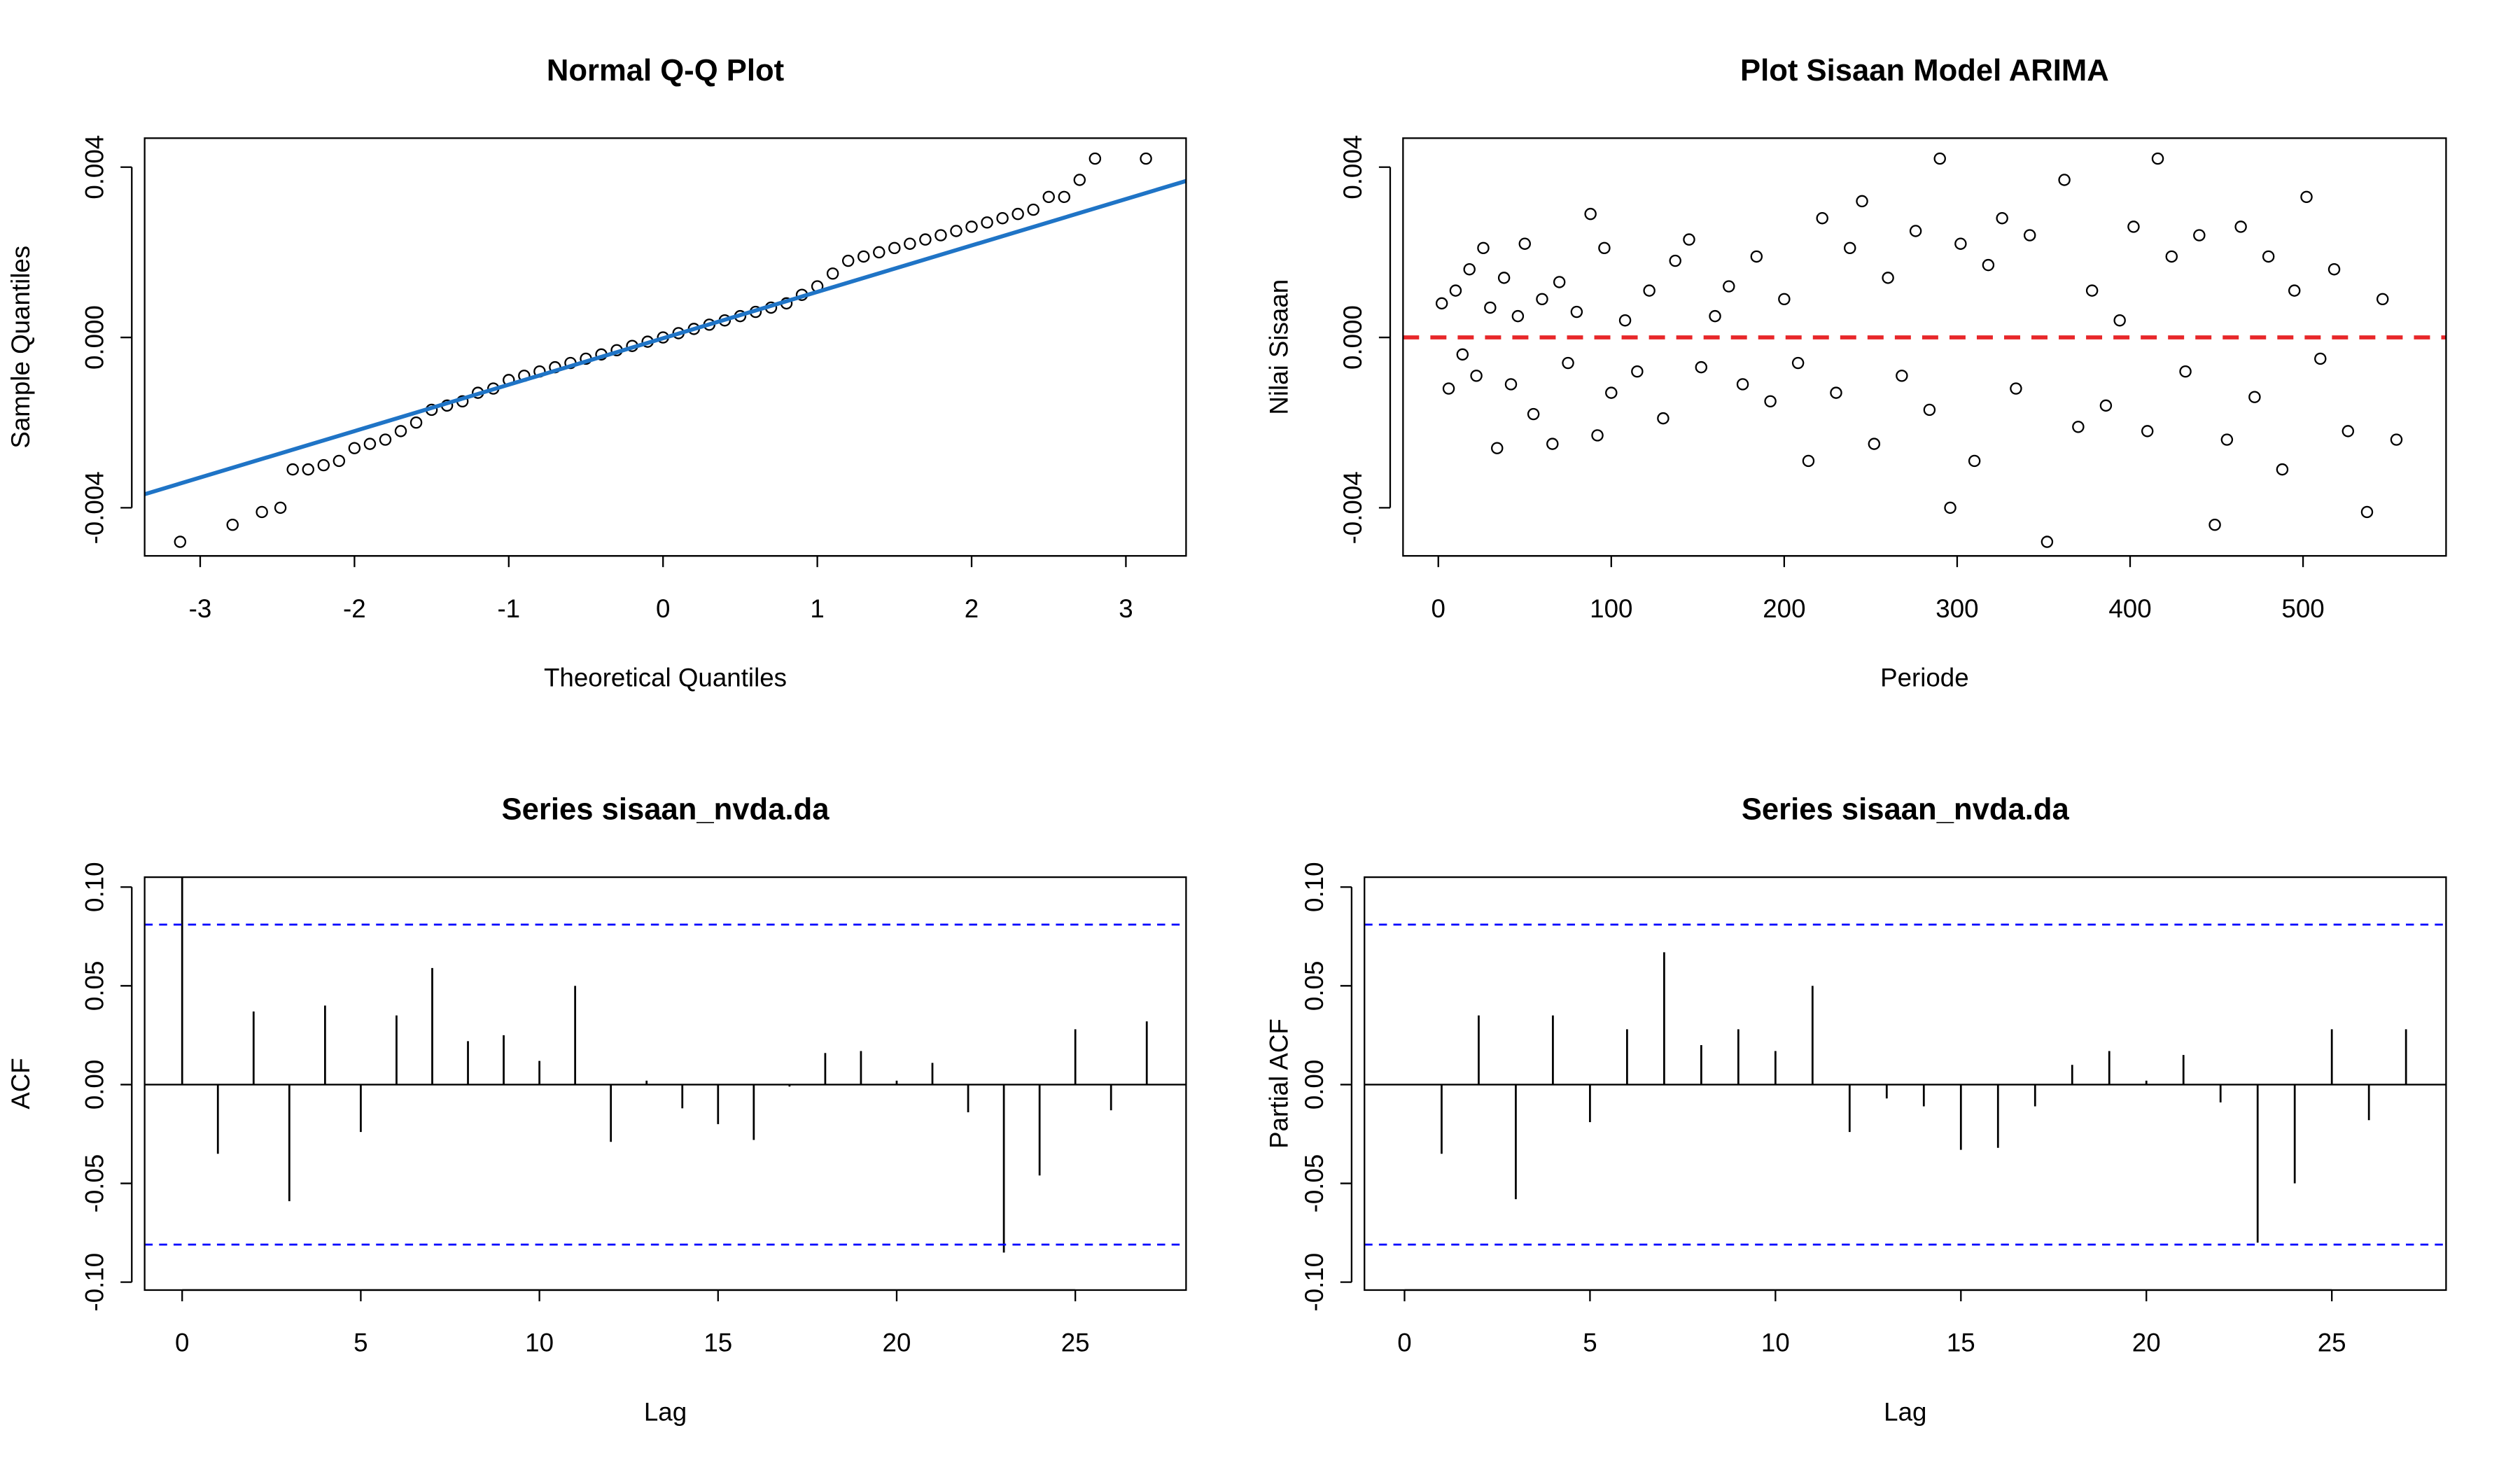  What do you see at coordinates (2302, 608) in the screenshot?
I see `x-tick-label: 500` at bounding box center [2302, 608].